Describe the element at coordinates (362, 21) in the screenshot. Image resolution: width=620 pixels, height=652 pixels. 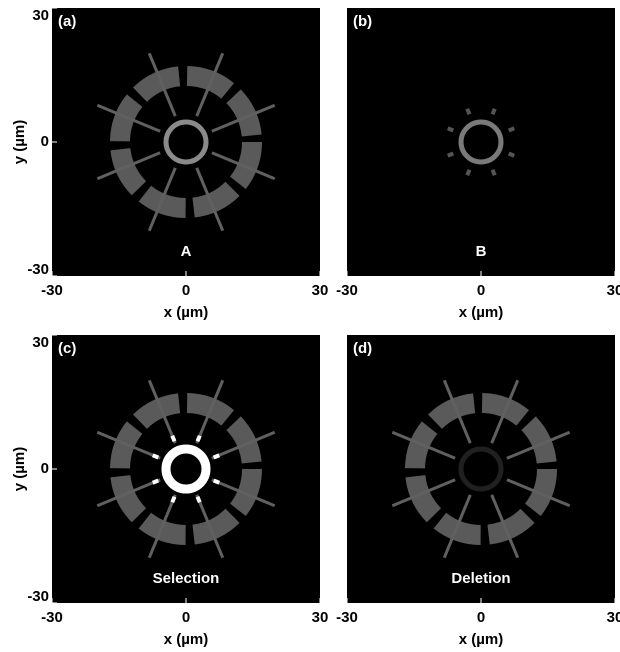
I see `panel-label: (b)` at that location.